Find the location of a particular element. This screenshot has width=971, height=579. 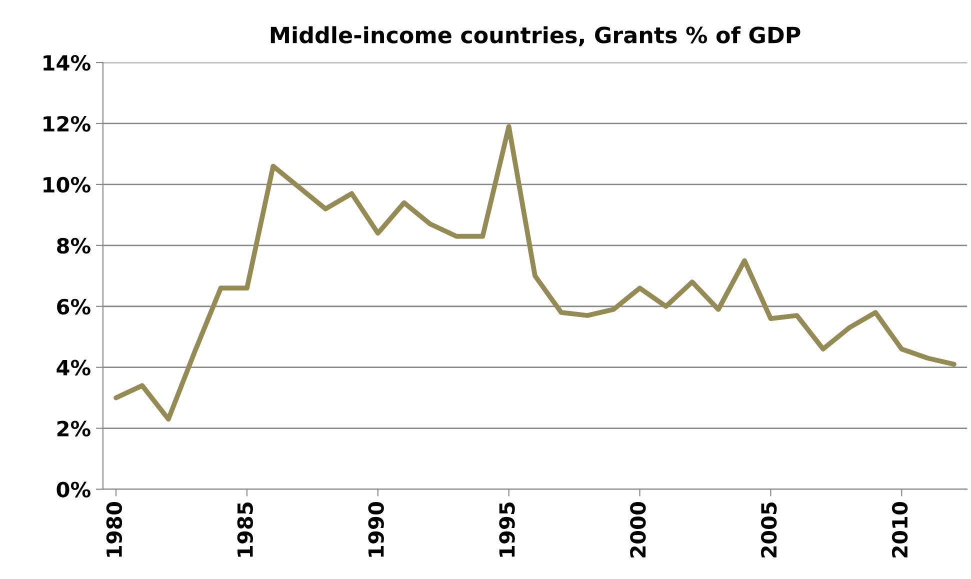

y-tick-label: 14% is located at coordinates (67, 62).